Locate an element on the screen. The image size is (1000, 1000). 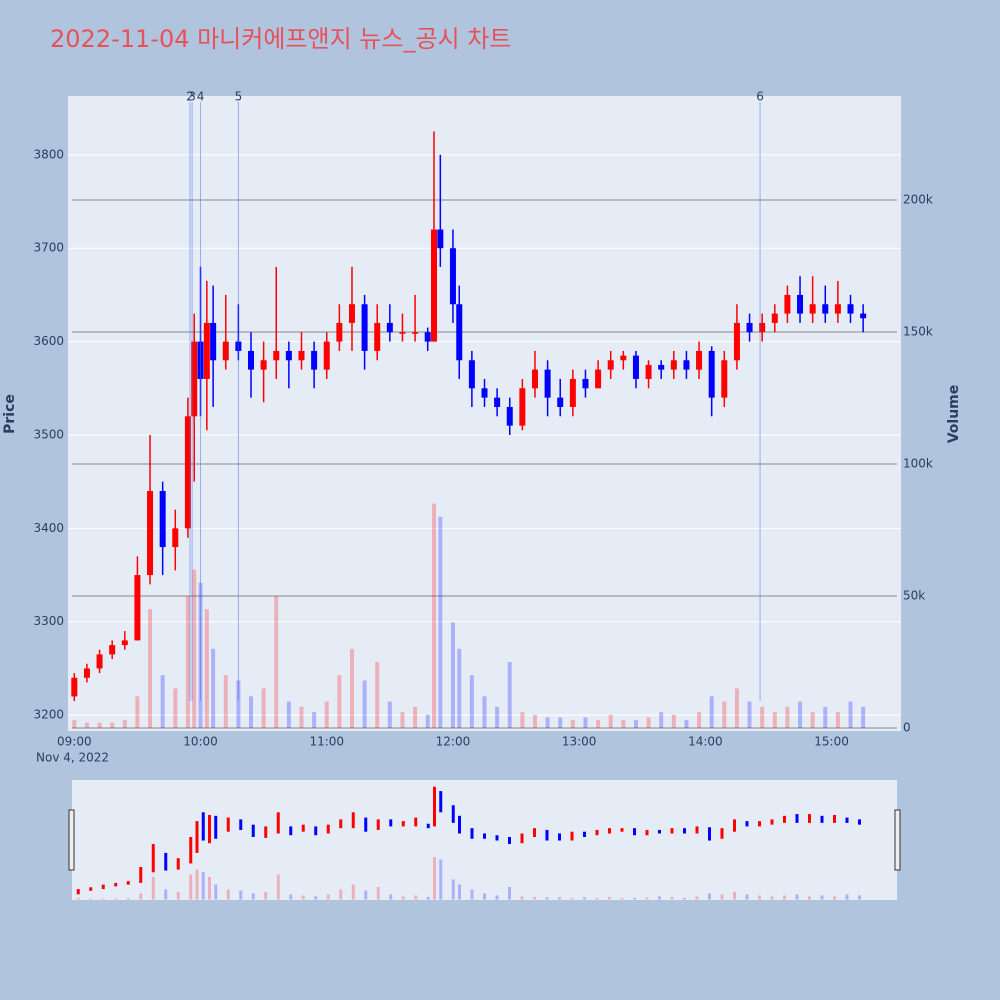
y2-tick-label: 200k is located at coordinates (918, 200).